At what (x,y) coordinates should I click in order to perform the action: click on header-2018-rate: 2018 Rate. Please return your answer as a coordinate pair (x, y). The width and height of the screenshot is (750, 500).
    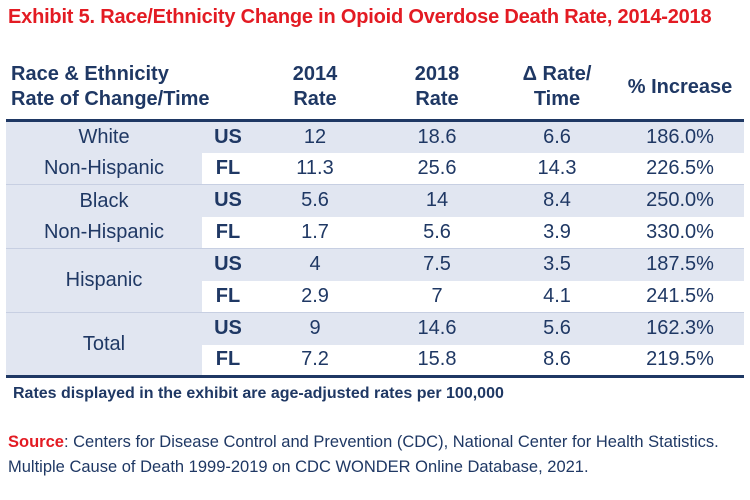
    Looking at the image, I should click on (437, 88).